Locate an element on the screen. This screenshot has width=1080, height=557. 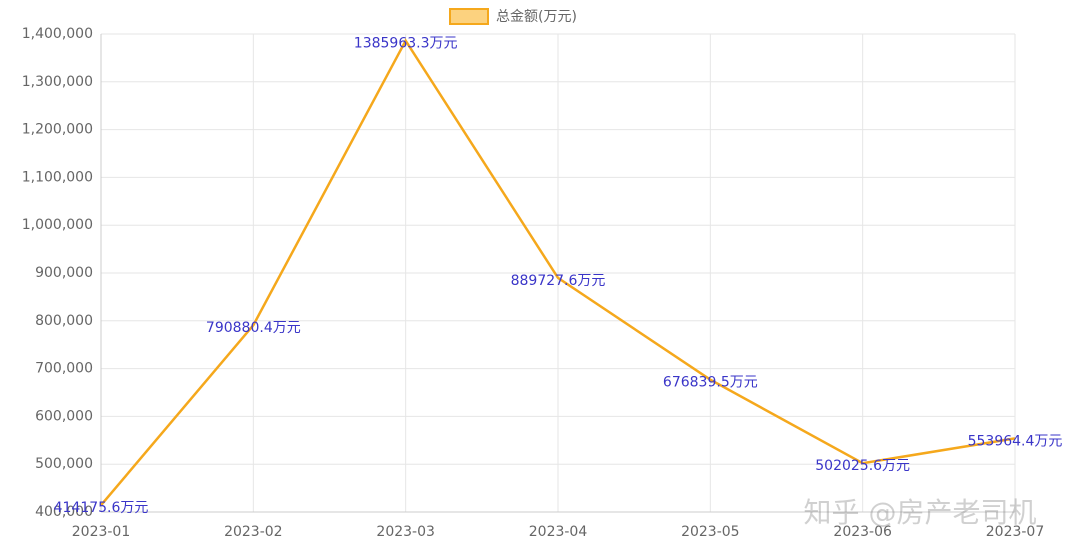
y-tick-label: 500,000 is located at coordinates (64, 464).